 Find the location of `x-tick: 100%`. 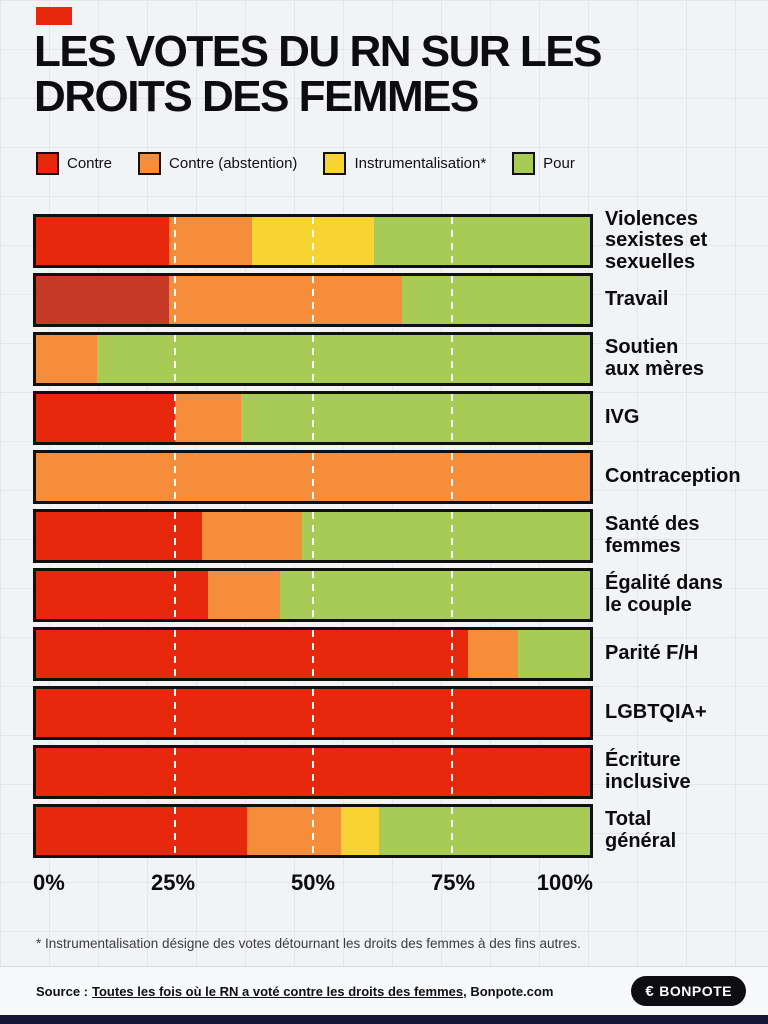

x-tick: 100% is located at coordinates (564, 882).